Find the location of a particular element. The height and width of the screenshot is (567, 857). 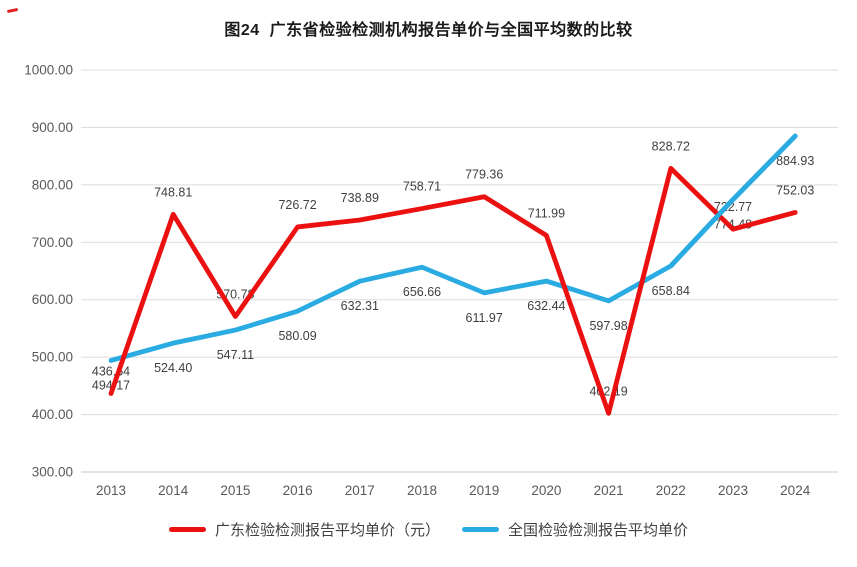

y-axis-tick-label: 300.00 is located at coordinates (52, 472).